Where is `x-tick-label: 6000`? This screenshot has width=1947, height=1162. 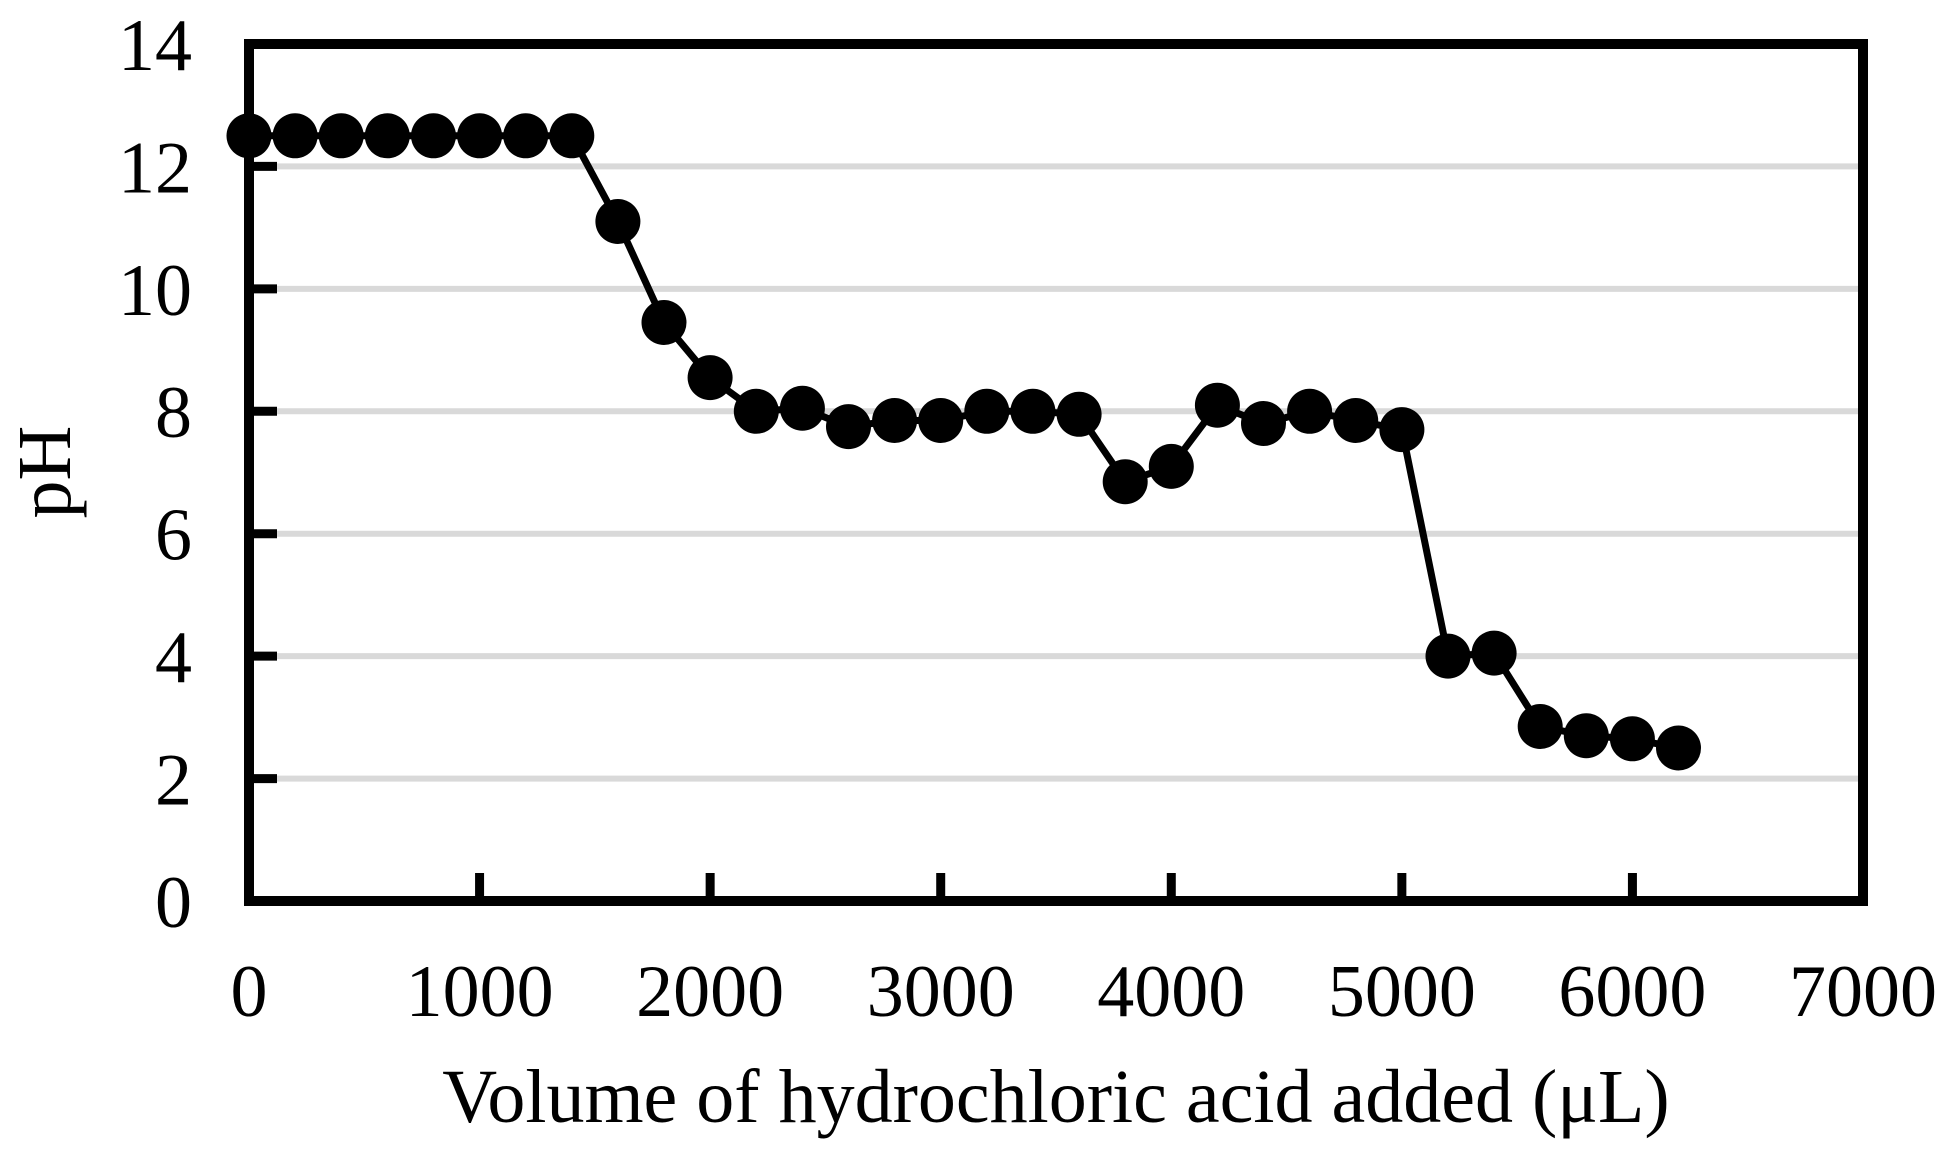 x-tick-label: 6000 is located at coordinates (1632, 992).